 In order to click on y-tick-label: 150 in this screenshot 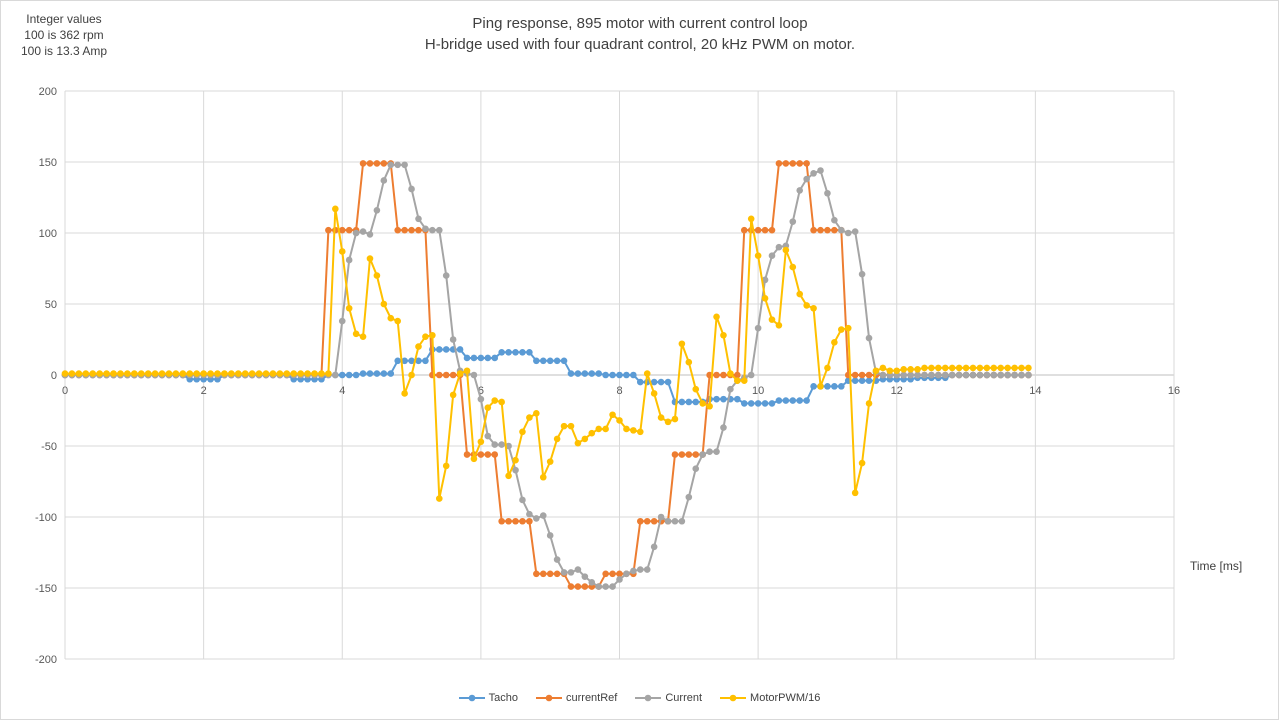, I will do `click(48, 163)`.